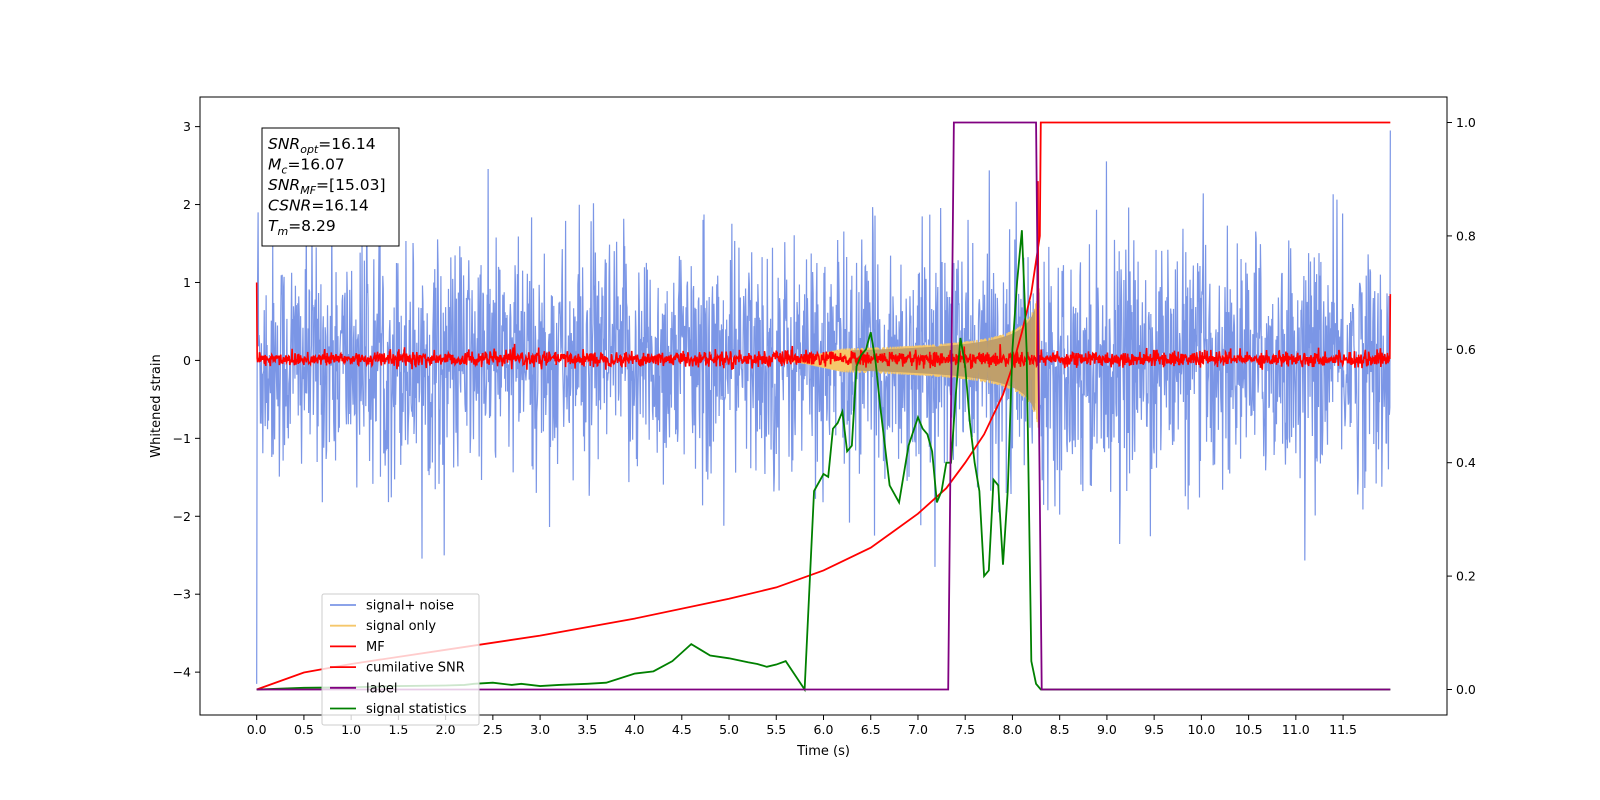  Describe the element at coordinates (322, 145) in the screenshot. I see `annotation-line: SNRopt=16.14` at that location.